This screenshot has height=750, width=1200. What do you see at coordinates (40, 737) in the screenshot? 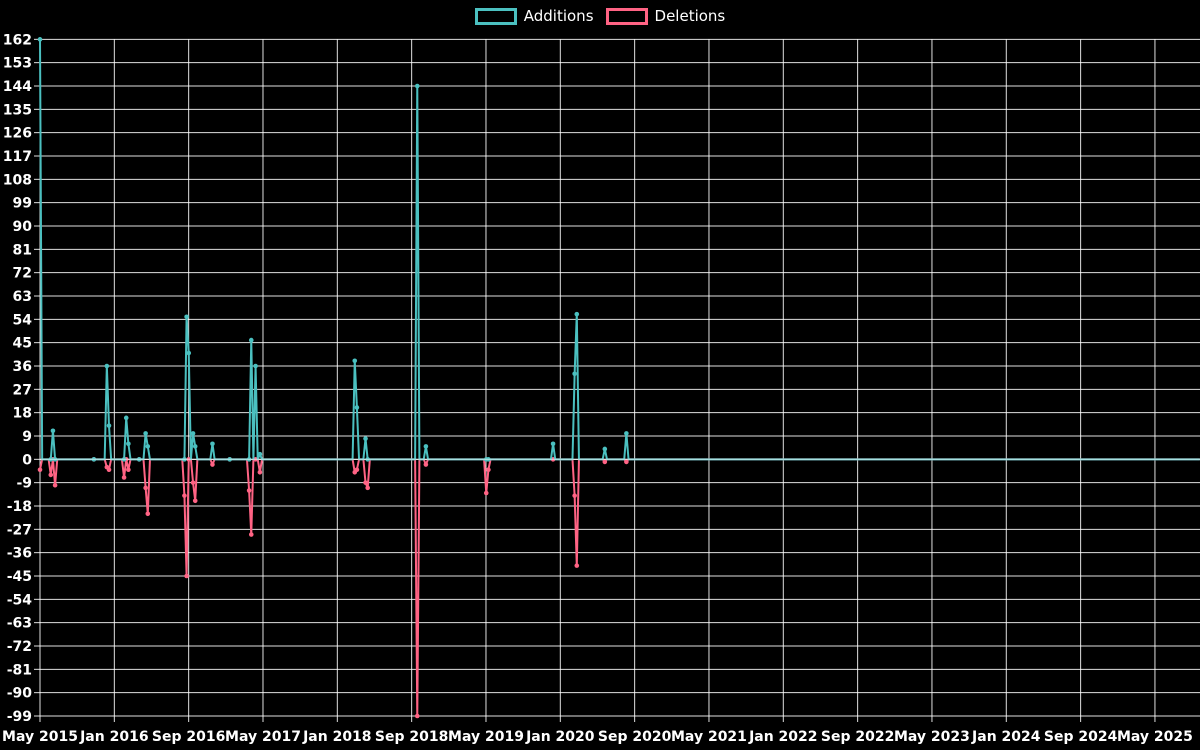
I see `svg-text: May 2015` at bounding box center [40, 737].